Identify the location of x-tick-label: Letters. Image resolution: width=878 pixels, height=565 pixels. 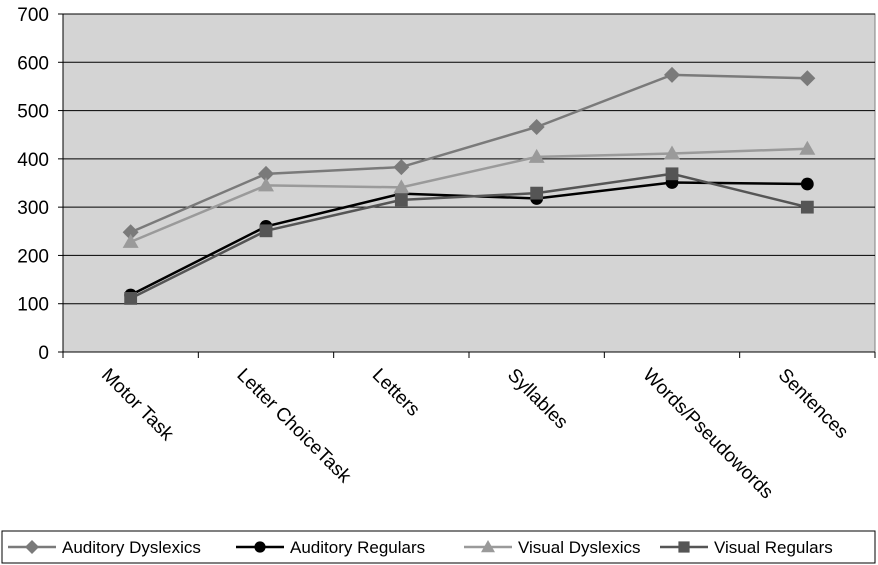
(396, 393).